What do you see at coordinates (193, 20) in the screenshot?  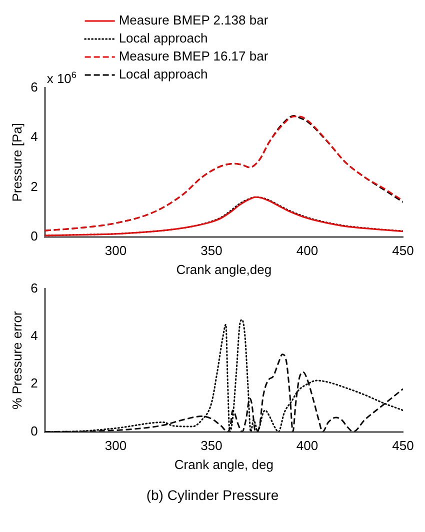 I see `legend-label: Measure BMEP 2.138 bar` at bounding box center [193, 20].